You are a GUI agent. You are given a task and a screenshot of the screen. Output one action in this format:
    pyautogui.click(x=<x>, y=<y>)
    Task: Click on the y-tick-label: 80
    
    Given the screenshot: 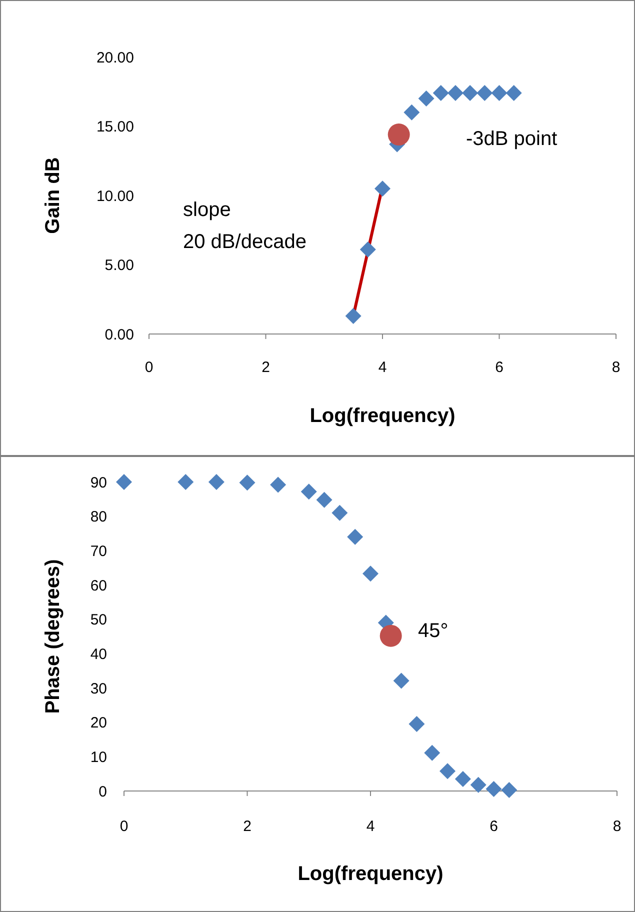 What is the action you would take?
    pyautogui.click(x=98, y=517)
    